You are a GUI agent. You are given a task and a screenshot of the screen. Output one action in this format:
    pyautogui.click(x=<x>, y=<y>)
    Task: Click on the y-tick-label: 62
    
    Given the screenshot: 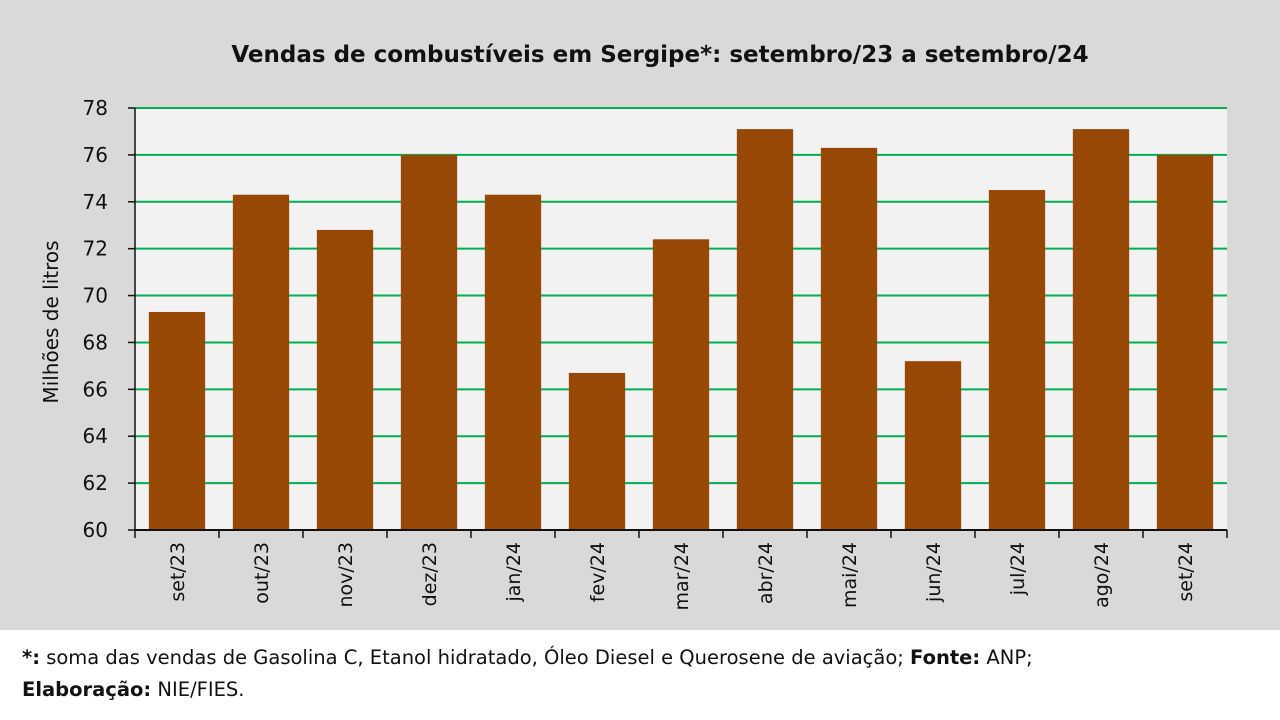 What is the action you would take?
    pyautogui.click(x=95, y=483)
    